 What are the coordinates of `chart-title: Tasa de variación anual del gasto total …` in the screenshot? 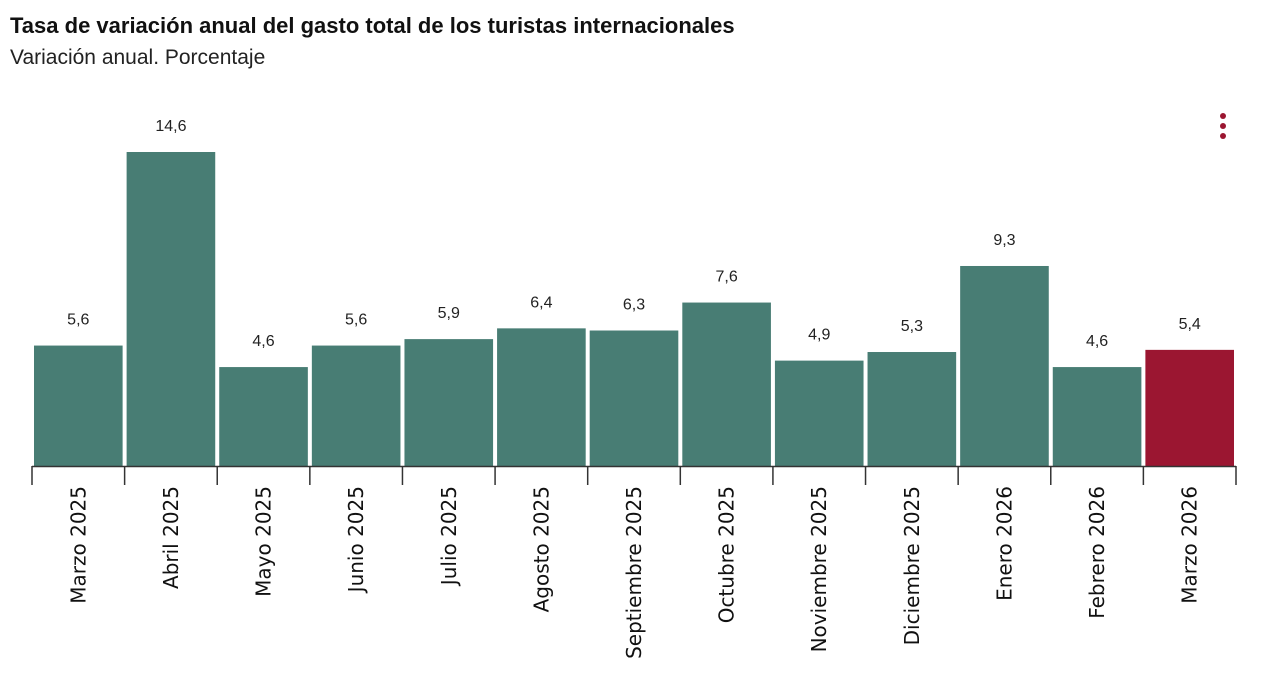 It's located at (372, 25).